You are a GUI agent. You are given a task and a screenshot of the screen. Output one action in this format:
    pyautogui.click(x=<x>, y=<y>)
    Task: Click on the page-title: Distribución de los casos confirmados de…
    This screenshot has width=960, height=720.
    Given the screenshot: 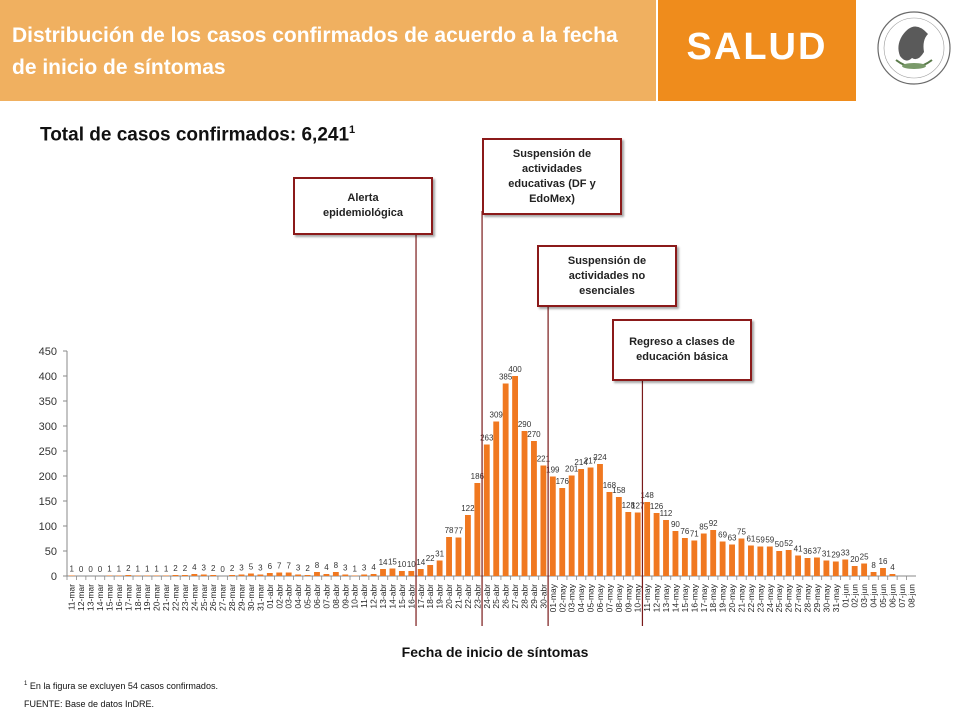 What is the action you would take?
    pyautogui.click(x=315, y=51)
    